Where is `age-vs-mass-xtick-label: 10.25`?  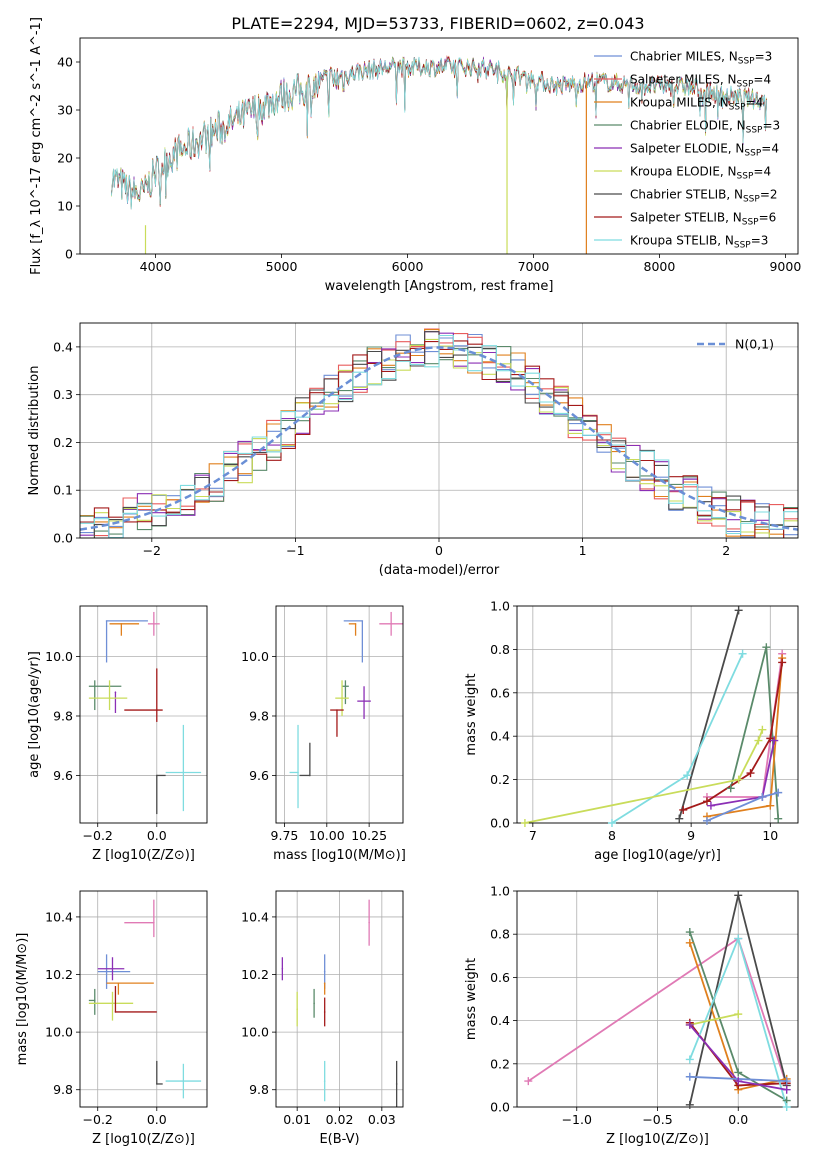
age-vs-mass-xtick-label: 10.25 is located at coordinates (369, 835).